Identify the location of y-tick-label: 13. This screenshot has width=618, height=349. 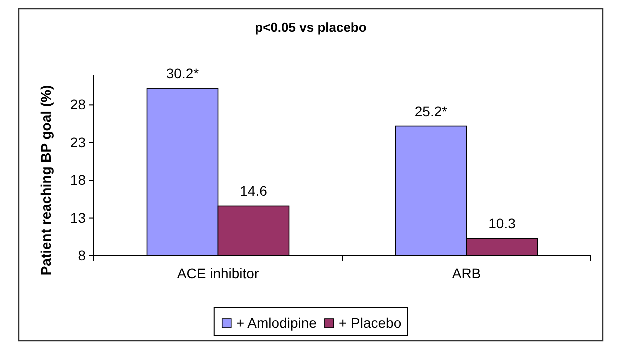
(78, 218).